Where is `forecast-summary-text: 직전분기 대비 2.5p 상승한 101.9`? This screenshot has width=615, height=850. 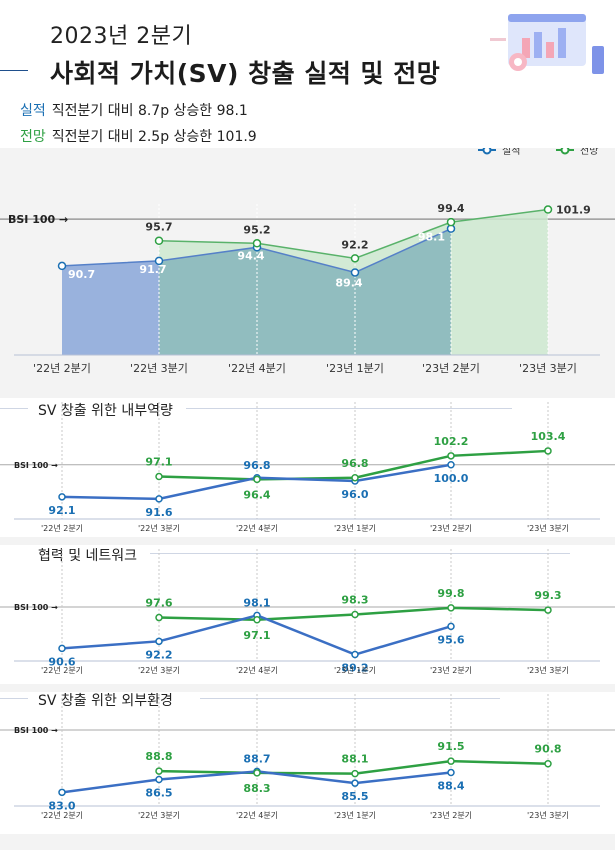
forecast-summary-text: 직전분기 대비 2.5p 상승한 101.9 is located at coordinates (154, 137).